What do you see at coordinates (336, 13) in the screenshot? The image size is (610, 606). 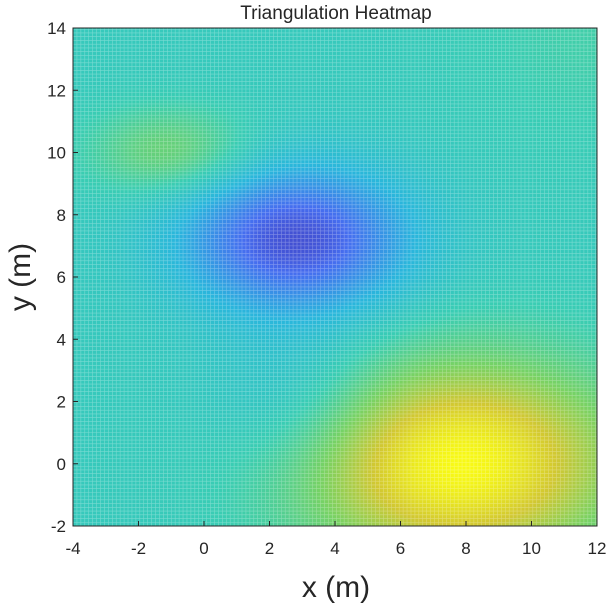 I see `chart-title: Triangulation Heatmap` at bounding box center [336, 13].